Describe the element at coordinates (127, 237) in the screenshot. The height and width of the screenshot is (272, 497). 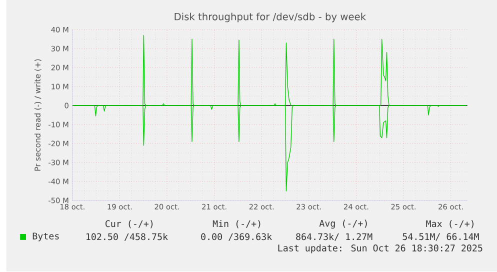
I see `text: 102.50 /458.75k` at that location.